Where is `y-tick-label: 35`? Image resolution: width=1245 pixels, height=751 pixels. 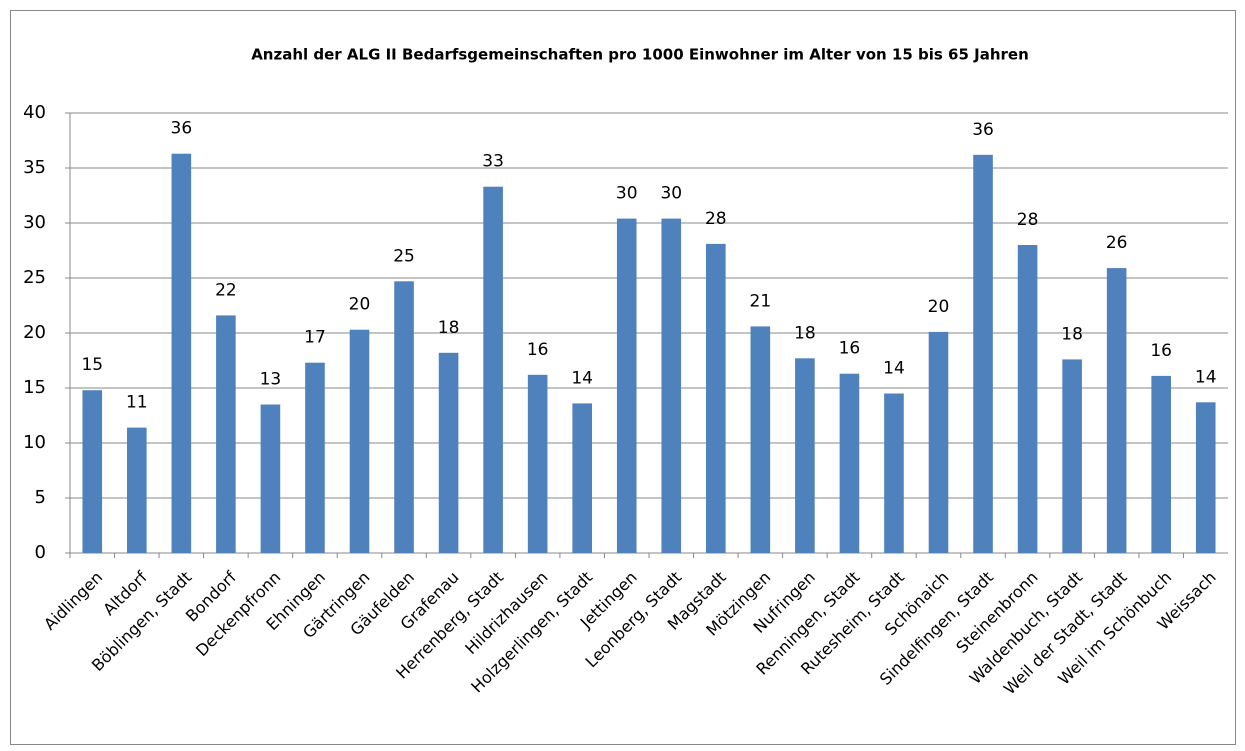
y-tick-label: 35 is located at coordinates (34, 167).